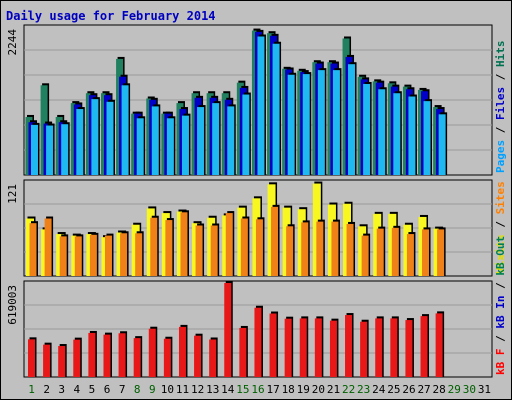 The width and height of the screenshot is (512, 405). What do you see at coordinates (107, 389) in the screenshot?
I see `day-label: 6` at bounding box center [107, 389].